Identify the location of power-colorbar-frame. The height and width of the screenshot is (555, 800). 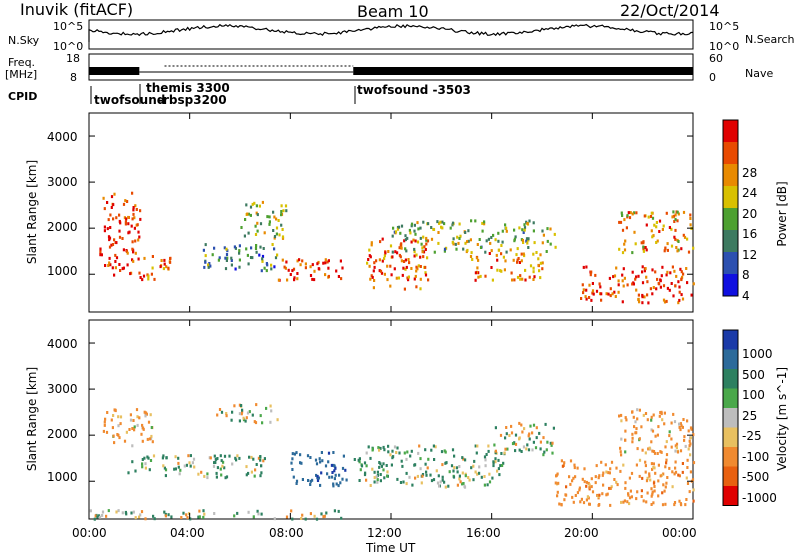
(730, 208).